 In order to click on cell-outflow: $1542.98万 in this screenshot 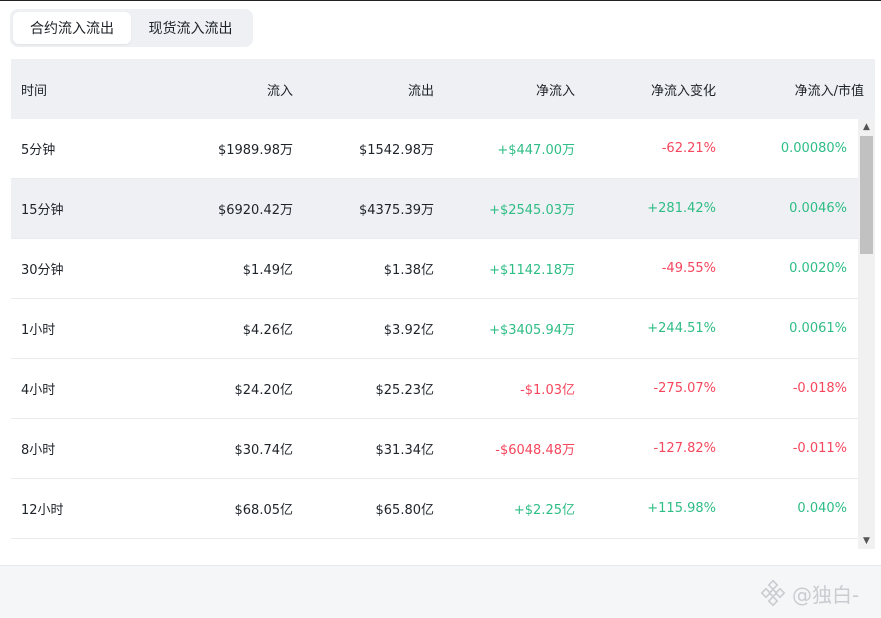, I will do `click(396, 150)`.